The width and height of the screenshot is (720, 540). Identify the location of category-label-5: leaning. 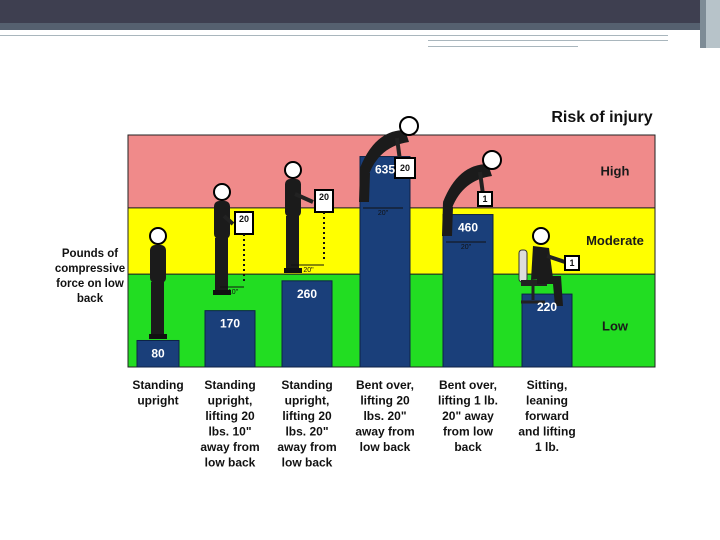
(547, 401).